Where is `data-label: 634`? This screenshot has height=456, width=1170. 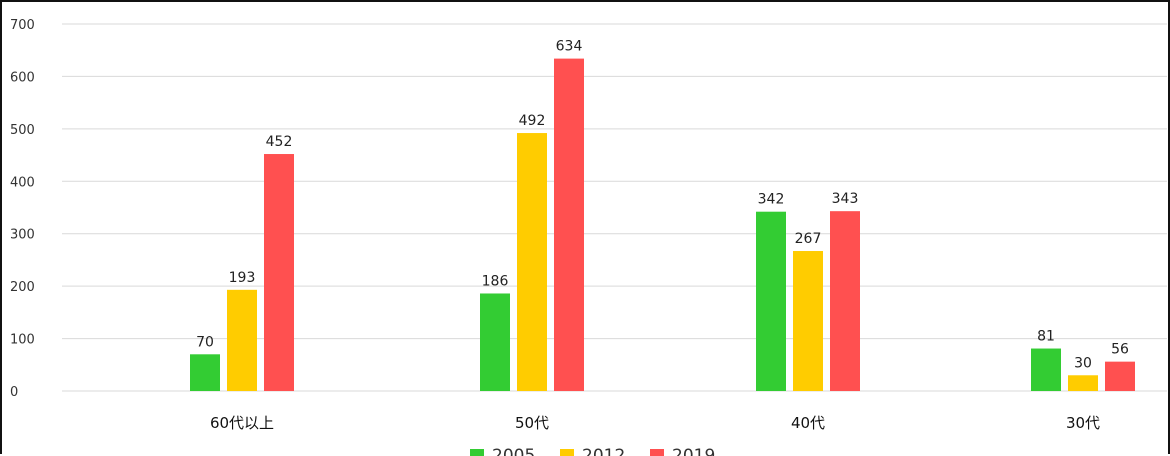
data-label: 634 is located at coordinates (569, 47).